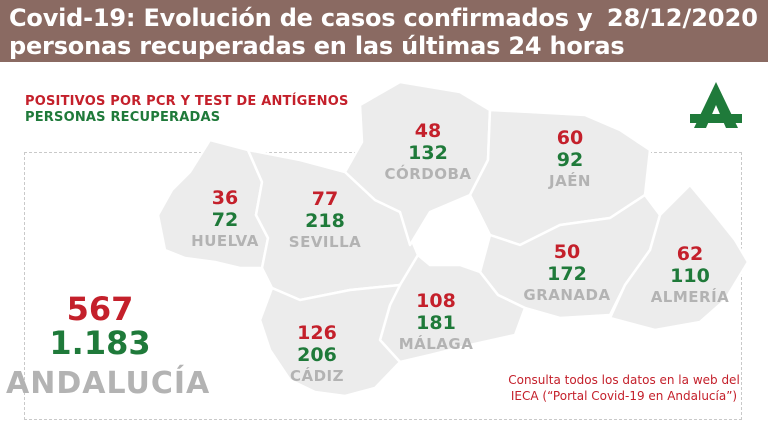 The image size is (768, 431). I want to click on region-name: ANDALUCÍA, so click(108, 383).